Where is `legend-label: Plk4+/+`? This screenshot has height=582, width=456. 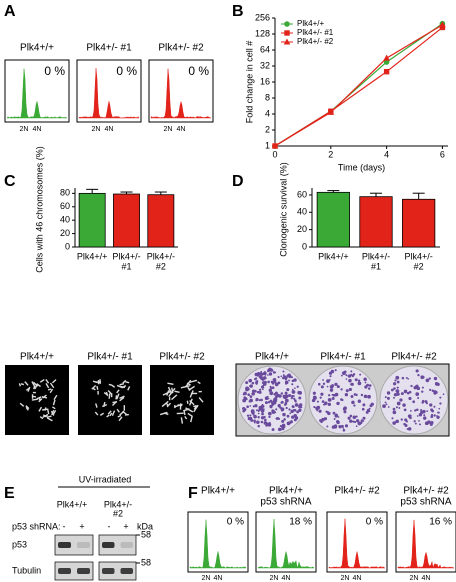 legend-label: Plk4+/+ is located at coordinates (310, 23).